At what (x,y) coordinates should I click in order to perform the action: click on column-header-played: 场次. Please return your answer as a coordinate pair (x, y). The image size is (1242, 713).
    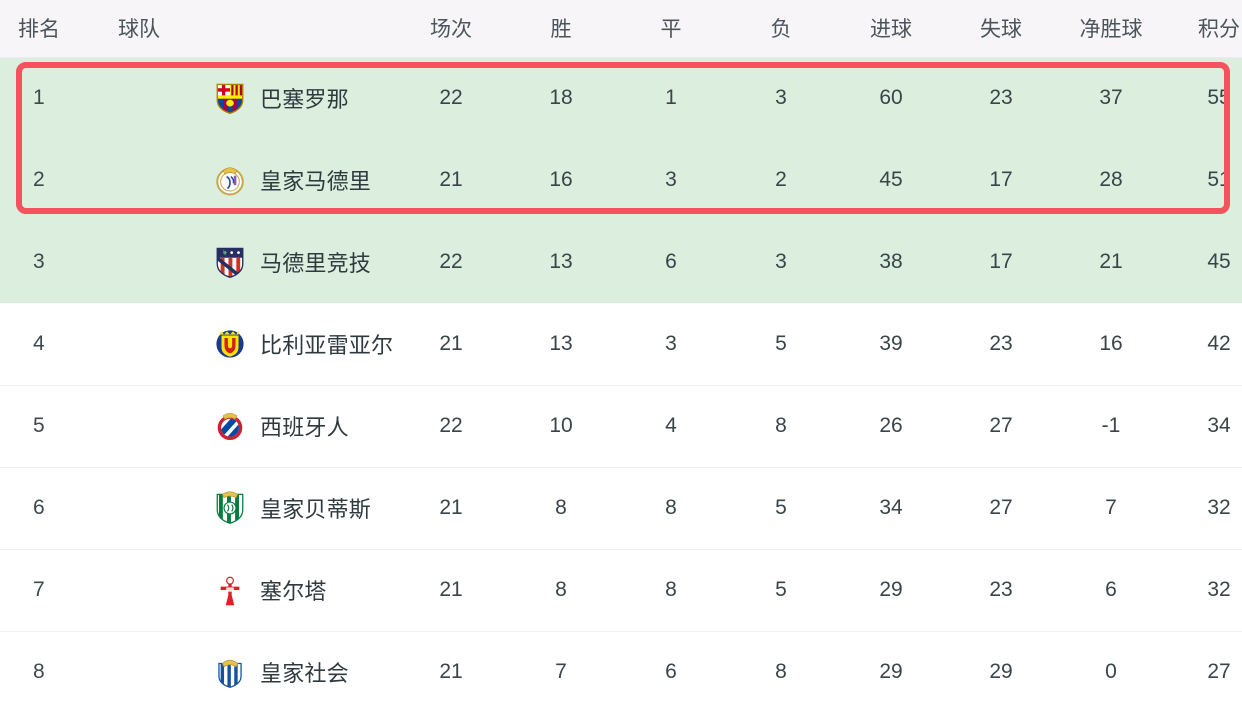
    Looking at the image, I should click on (451, 29).